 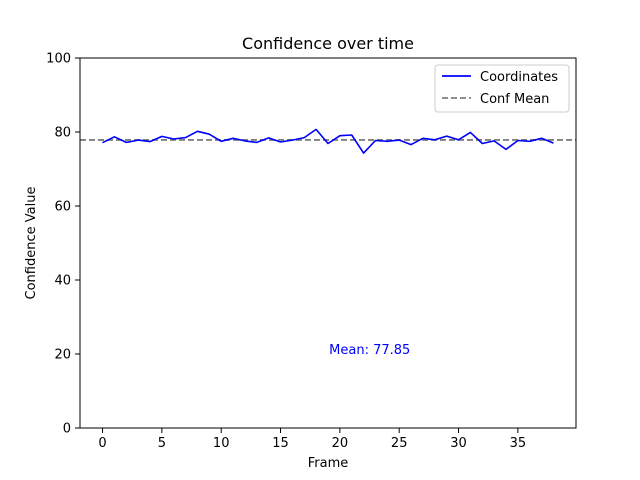 I want to click on x-tick-label: 10, so click(x=221, y=443).